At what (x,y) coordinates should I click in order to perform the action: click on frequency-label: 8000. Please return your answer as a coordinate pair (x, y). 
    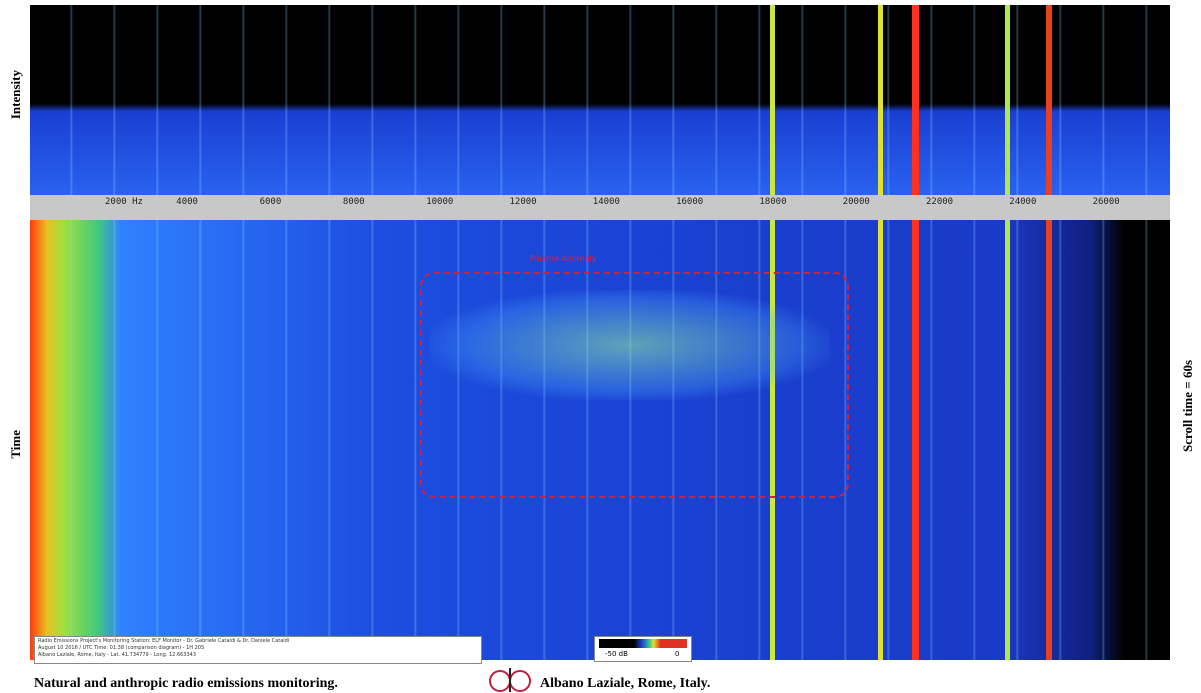
    Looking at the image, I should click on (353, 202).